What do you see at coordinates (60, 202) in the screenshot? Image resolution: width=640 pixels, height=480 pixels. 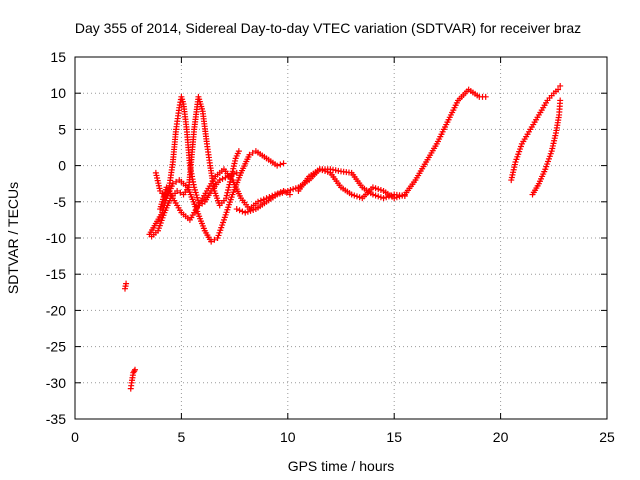 I see `y-tick-label: -5` at bounding box center [60, 202].